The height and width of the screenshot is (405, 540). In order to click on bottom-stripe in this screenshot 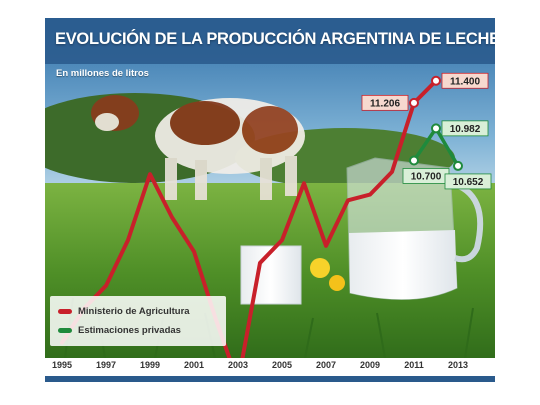, I will do `click(270, 379)`.